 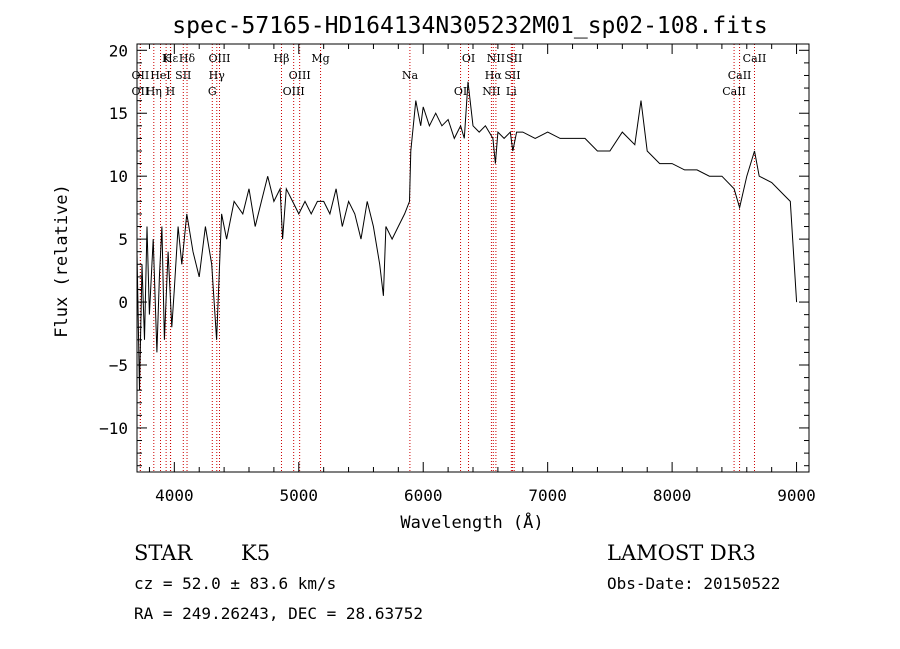 I want to click on redshift-velocity: cz = 52.0 ± 83.6 km/s, so click(x=235, y=583).